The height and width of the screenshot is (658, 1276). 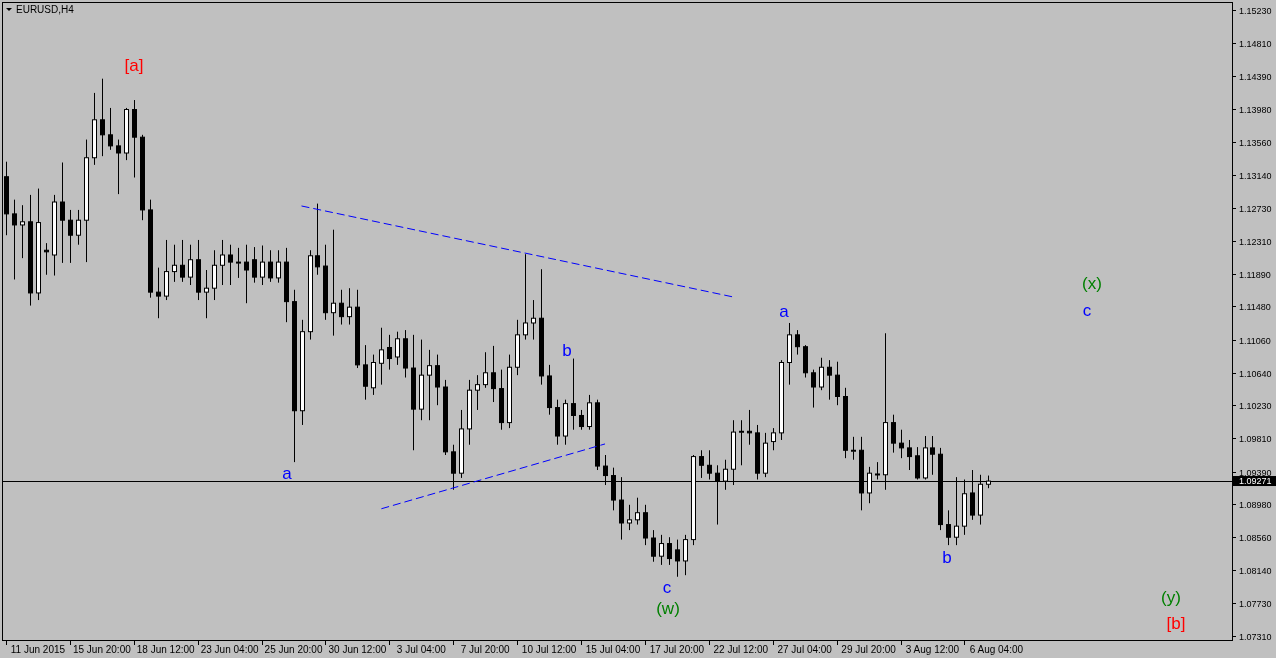 I want to click on annotation: (w), so click(x=668, y=608).